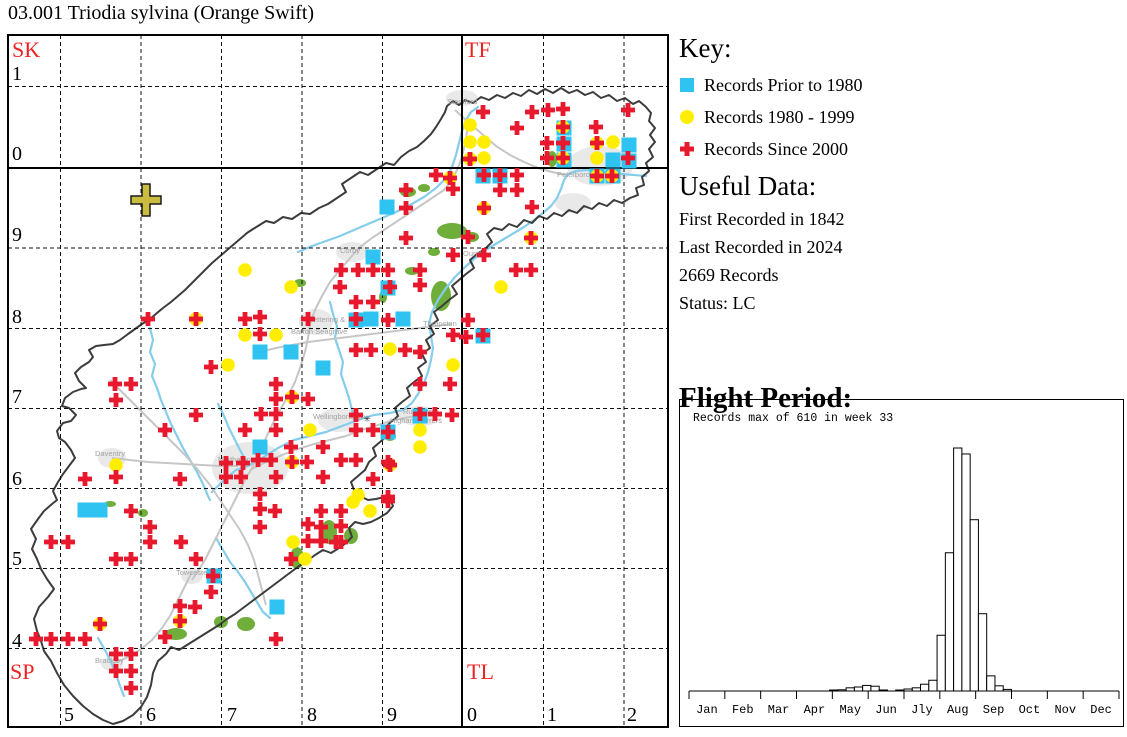  What do you see at coordinates (17, 641) in the screenshot?
I see `grid-row-label: 4` at bounding box center [17, 641].